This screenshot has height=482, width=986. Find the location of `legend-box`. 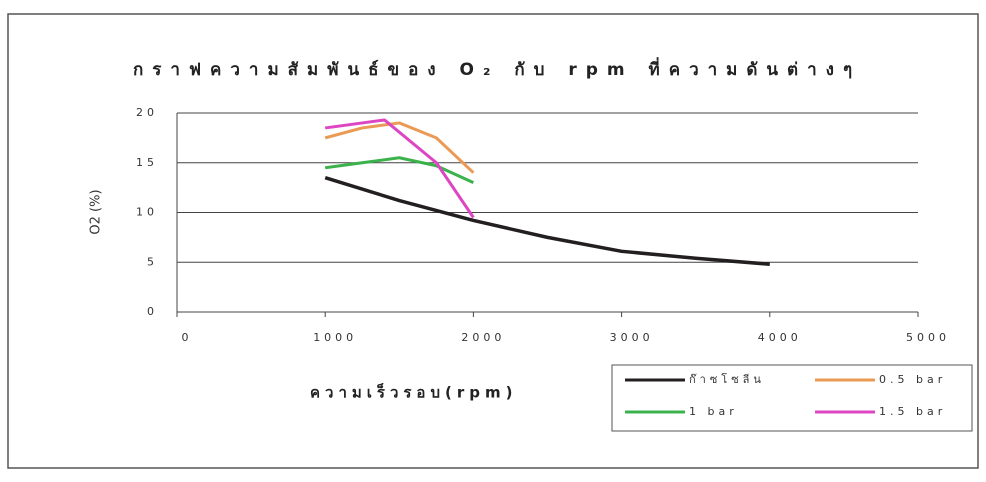

legend-box is located at coordinates (792, 398).